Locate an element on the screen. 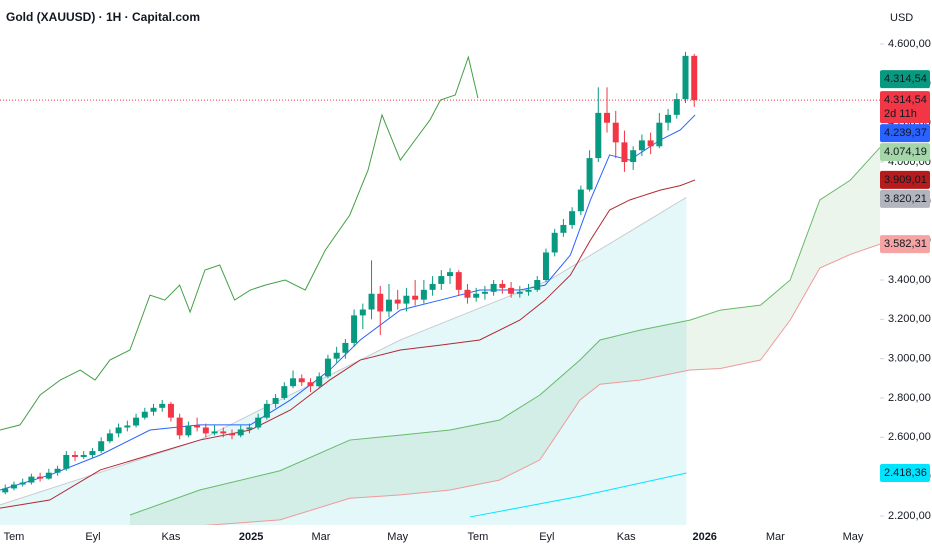 The image size is (932, 550). x-tick-label: 2025 is located at coordinates (251, 537).